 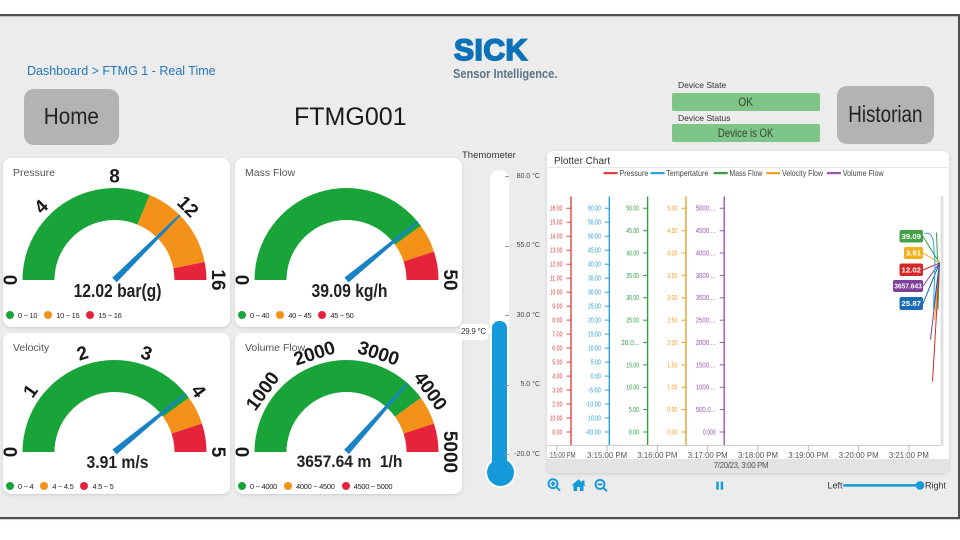 What do you see at coordinates (912, 303) in the screenshot?
I see `svg-text: 25.87` at bounding box center [912, 303].